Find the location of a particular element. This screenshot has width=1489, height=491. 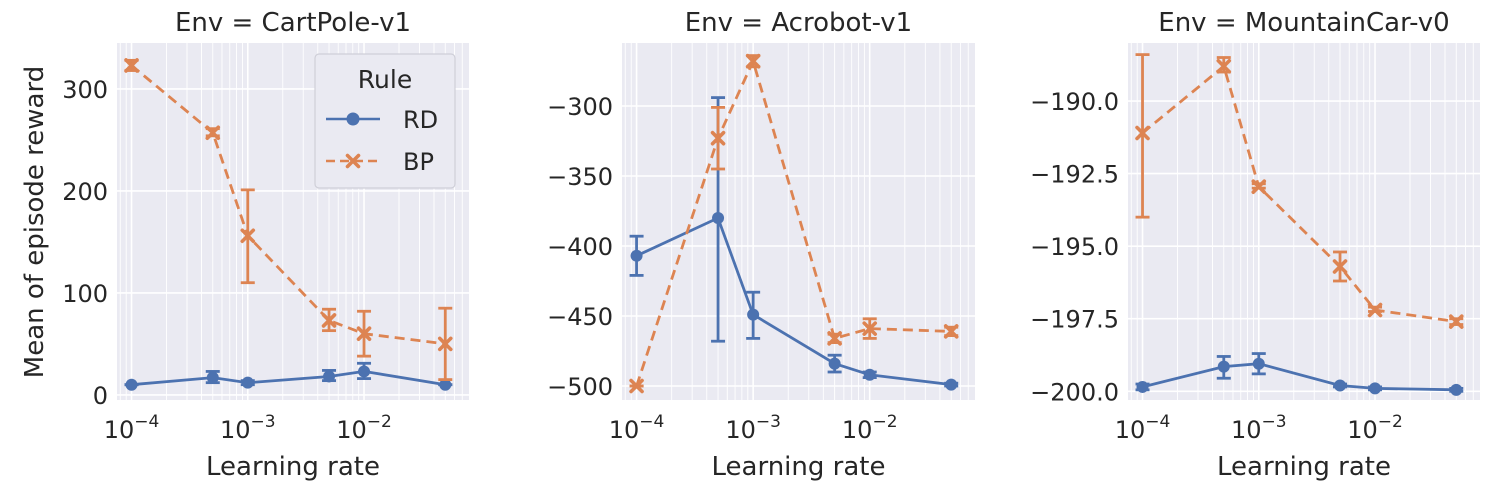

y-tick-label: 300 is located at coordinates (85, 90).